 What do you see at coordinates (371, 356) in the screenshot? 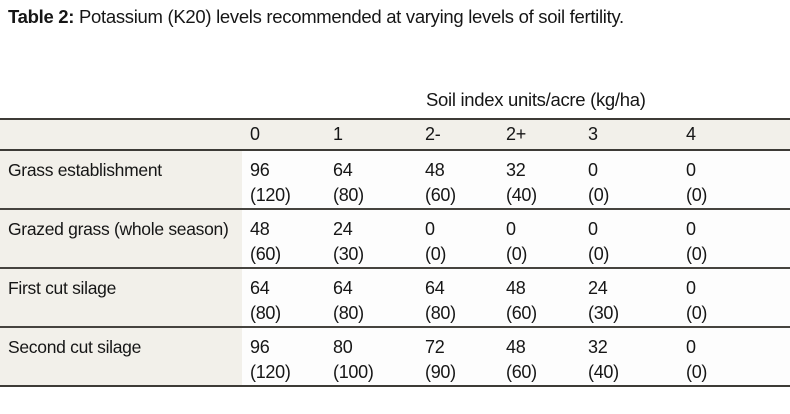
I see `data-cell: 80 (100)` at bounding box center [371, 356].